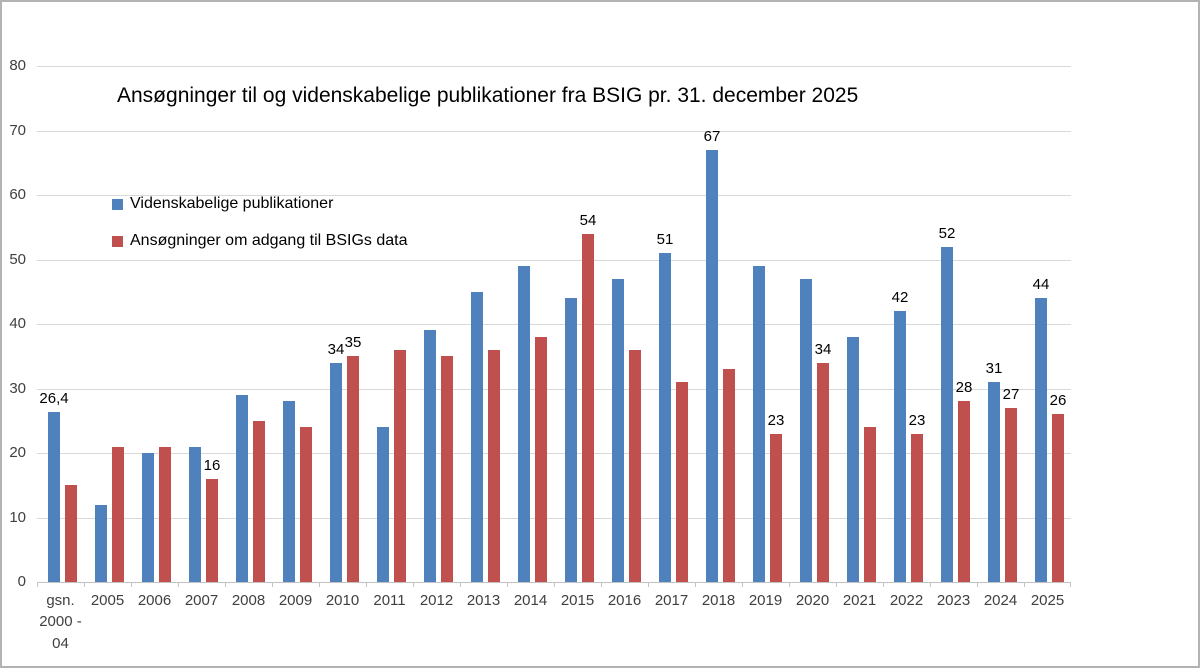 The image size is (1200, 668). Describe the element at coordinates (483, 337) in the screenshot. I see `category-group: 2013` at that location.